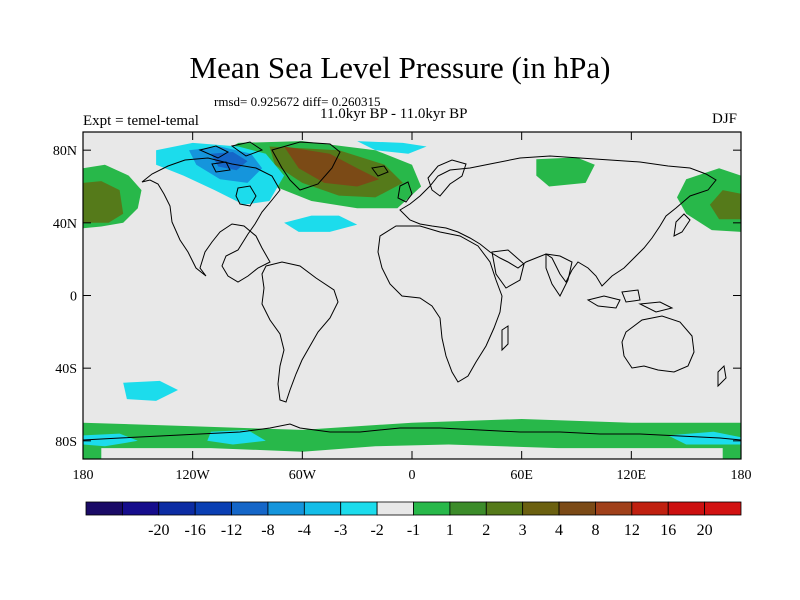 The image size is (800, 600). What do you see at coordinates (722, 376) in the screenshot?
I see `coast-new-zealand` at bounding box center [722, 376].